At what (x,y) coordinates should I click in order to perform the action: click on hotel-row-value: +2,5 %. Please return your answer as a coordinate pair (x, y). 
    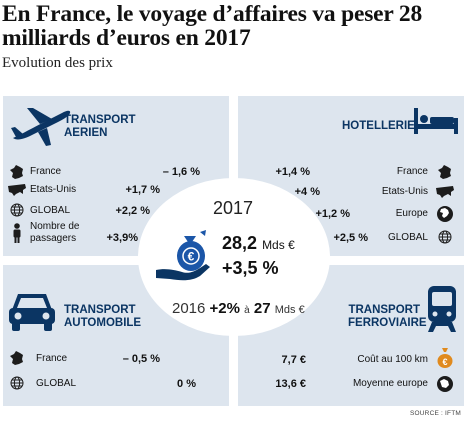
    Looking at the image, I should click on (350, 238).